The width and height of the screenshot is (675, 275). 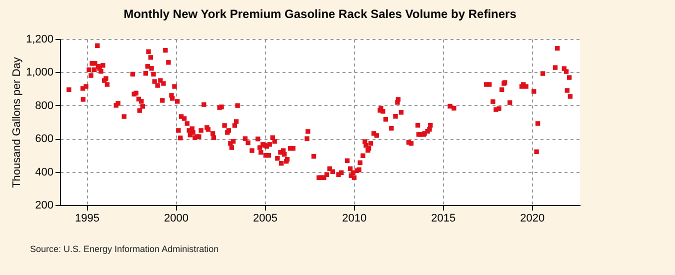 What do you see at coordinates (124, 249) in the screenshot?
I see `source-note: Source: U.S. Energy Information Administration` at bounding box center [124, 249].